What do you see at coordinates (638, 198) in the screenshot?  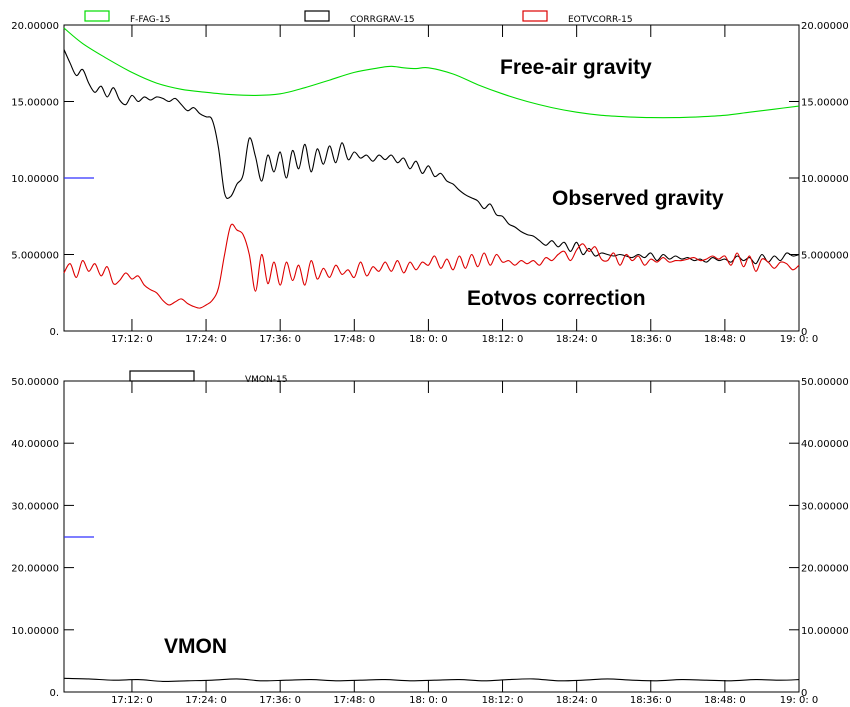 I see `annotation-observed-gravity: Observed gravity` at bounding box center [638, 198].